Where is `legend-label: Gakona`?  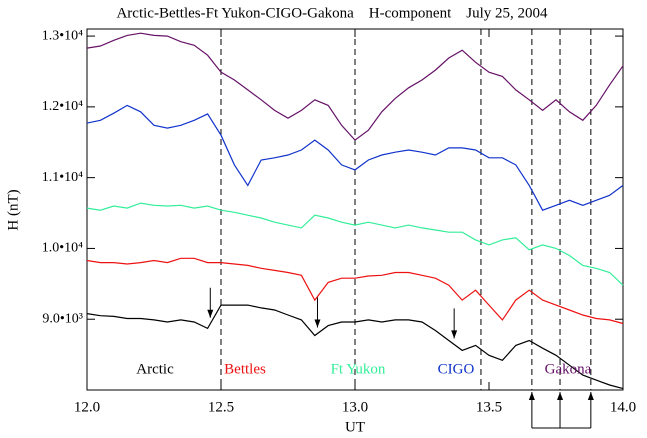 legend-label: Gakona is located at coordinates (568, 369).